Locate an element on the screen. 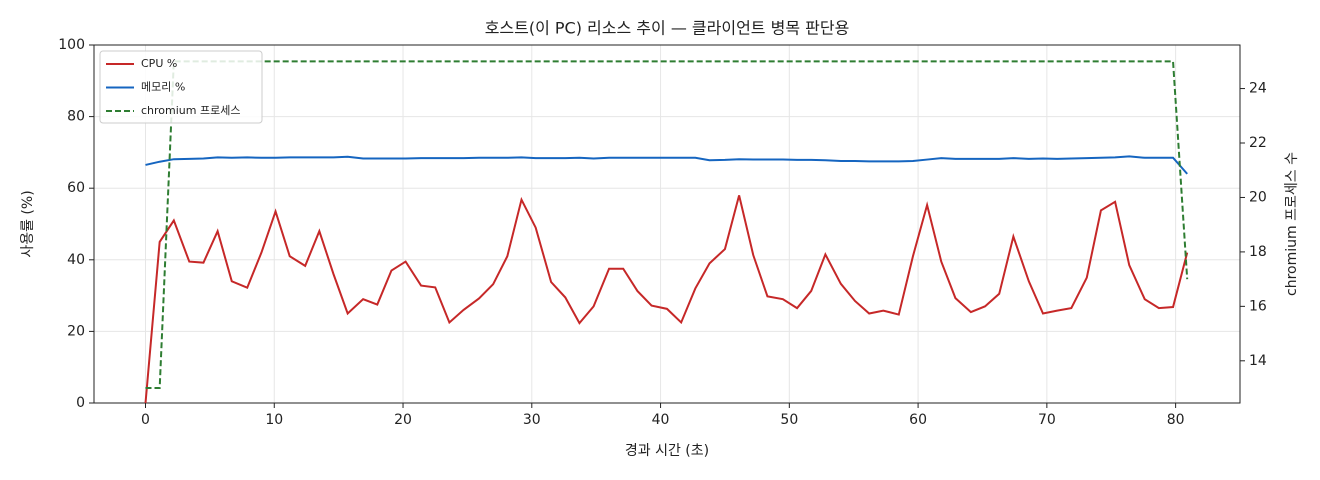 Image resolution: width=1320 pixels, height=480 pixels. y-tick-label: 80 is located at coordinates (76, 117).